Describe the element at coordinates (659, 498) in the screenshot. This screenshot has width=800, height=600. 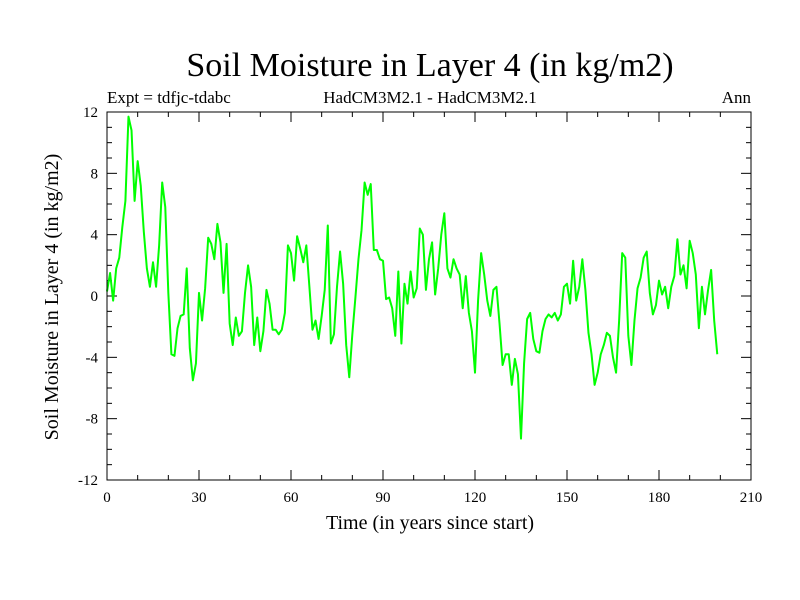
I see `x-tick-label: 180` at that location.